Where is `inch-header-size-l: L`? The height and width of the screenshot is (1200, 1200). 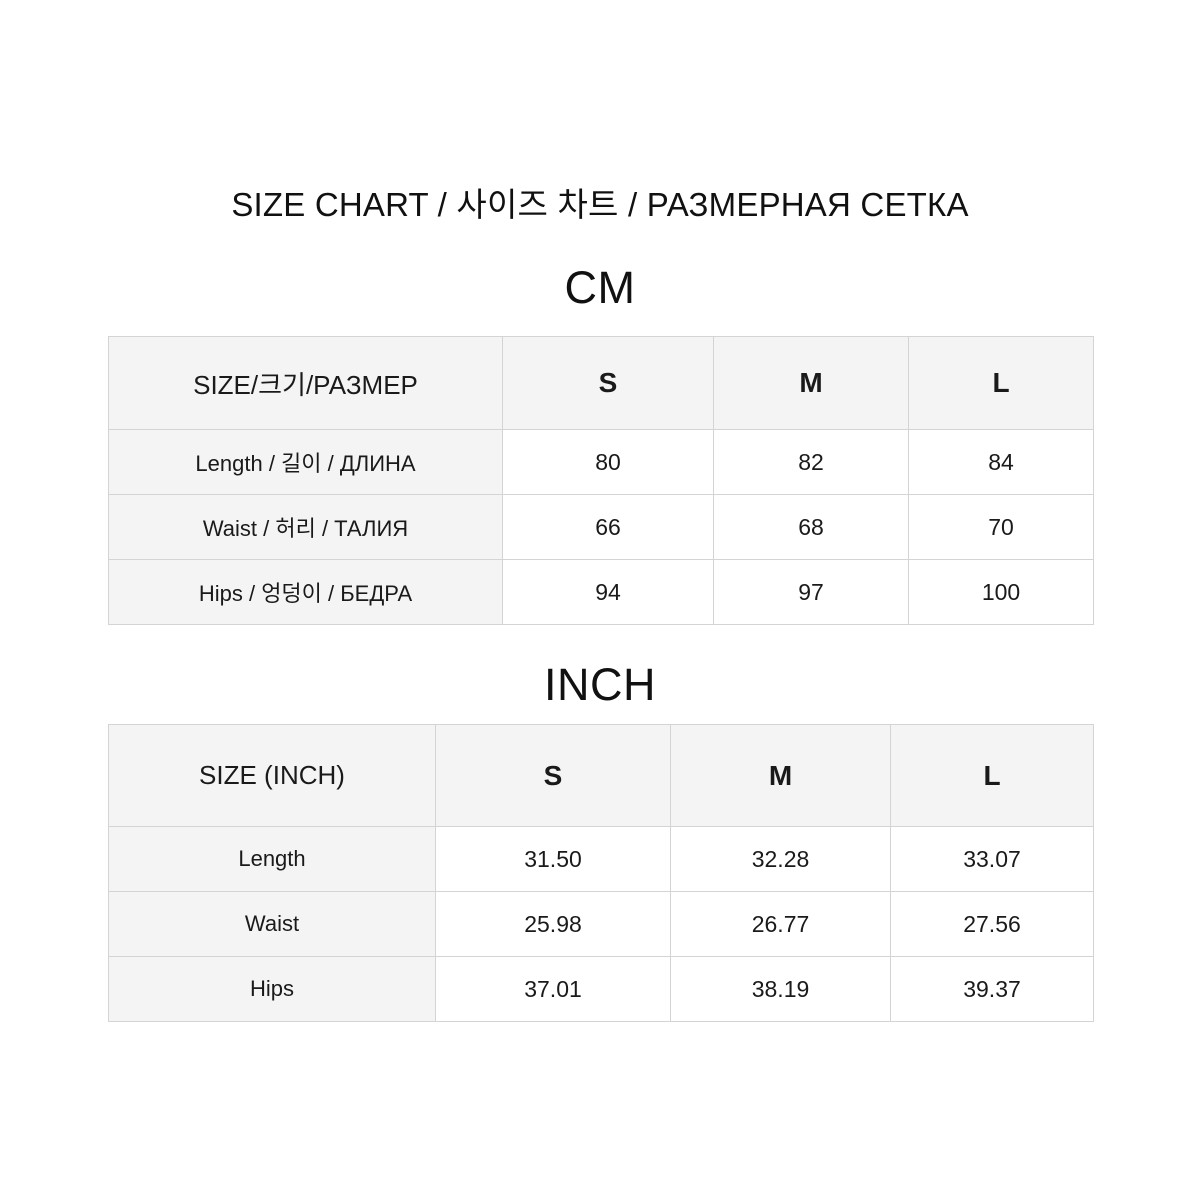
inch-header-size-l: L is located at coordinates (992, 775).